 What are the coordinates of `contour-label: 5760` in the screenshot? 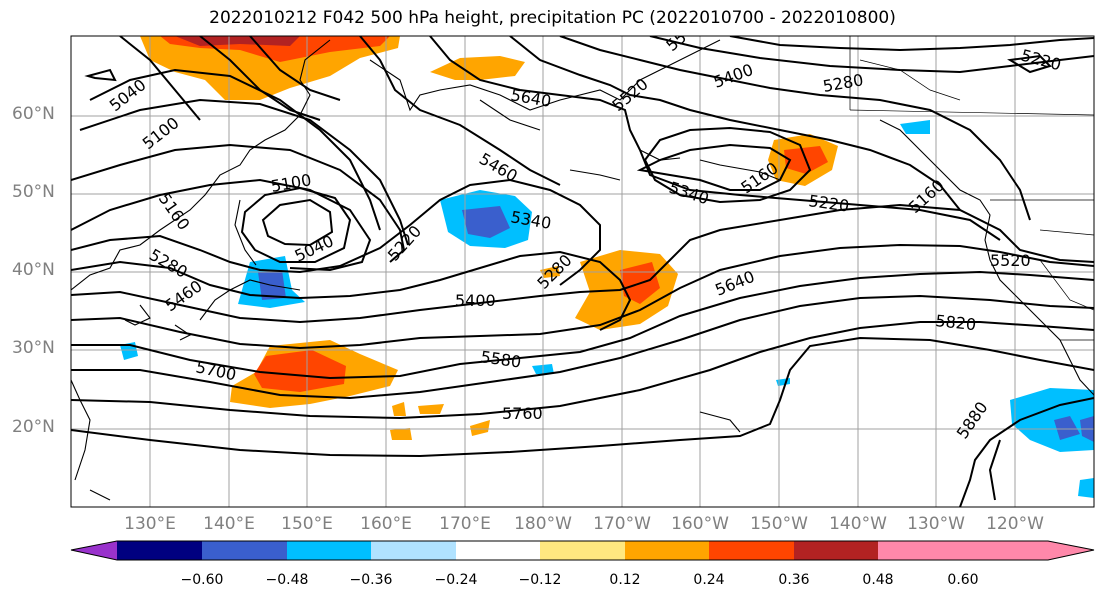 It's located at (522, 413).